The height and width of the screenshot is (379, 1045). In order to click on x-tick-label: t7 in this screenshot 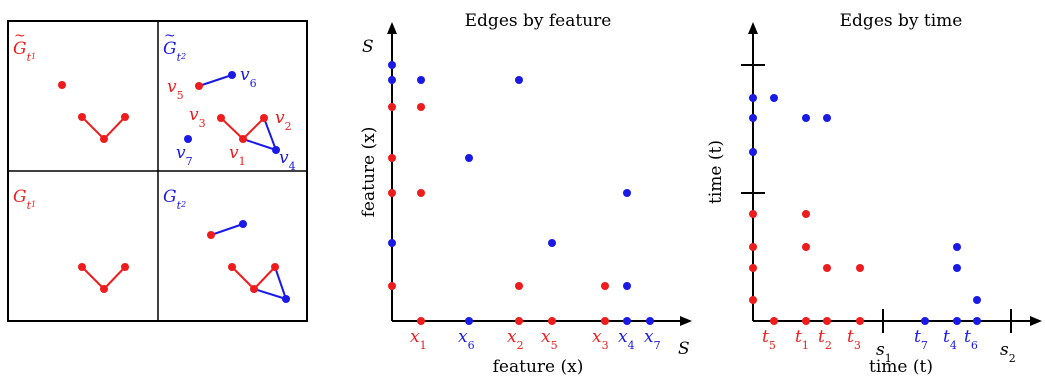, I will do `click(921, 339)`.